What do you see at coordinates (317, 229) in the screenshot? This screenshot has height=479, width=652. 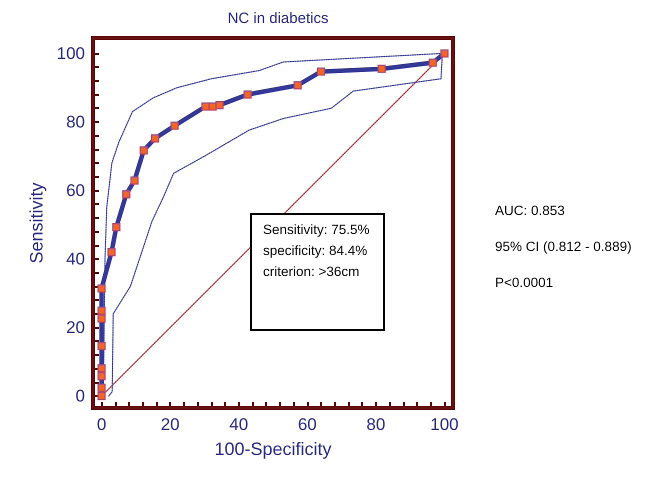 I see `annotation: Sensitivity: 75.5%` at bounding box center [317, 229].